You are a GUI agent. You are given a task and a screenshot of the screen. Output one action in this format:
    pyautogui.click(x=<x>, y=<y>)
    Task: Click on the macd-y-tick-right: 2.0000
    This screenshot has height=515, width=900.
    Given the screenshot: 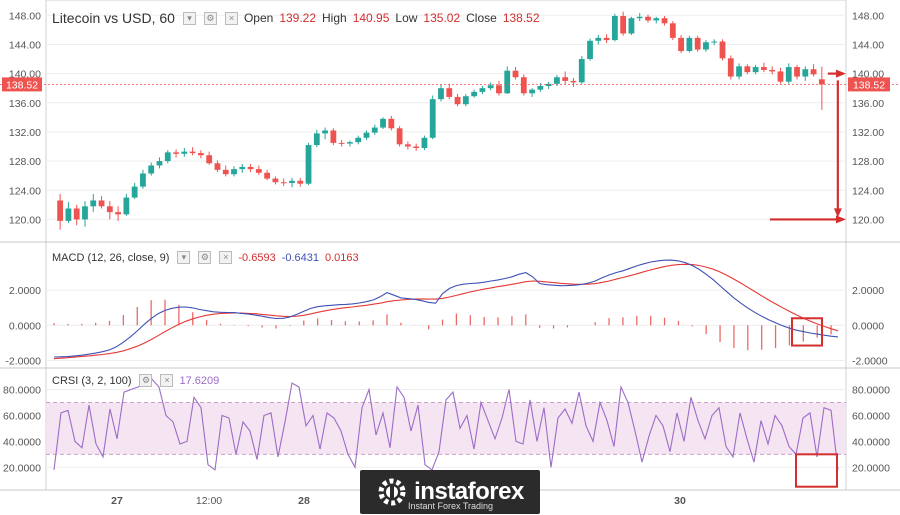 What is the action you would take?
    pyautogui.click(x=868, y=291)
    